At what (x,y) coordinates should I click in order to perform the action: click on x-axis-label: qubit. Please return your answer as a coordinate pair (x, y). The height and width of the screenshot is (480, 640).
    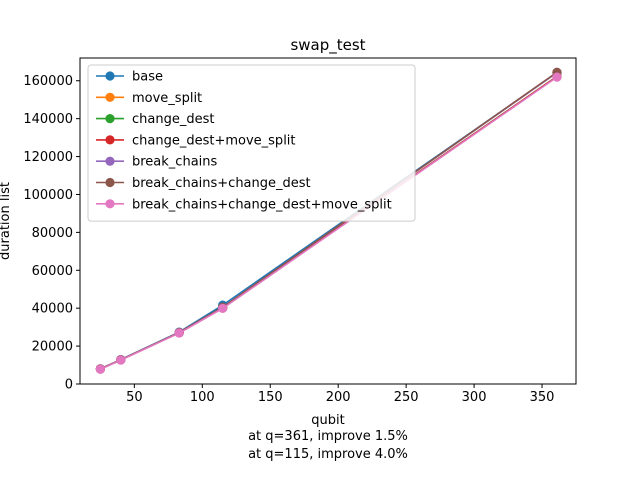
    Looking at the image, I should click on (327, 420).